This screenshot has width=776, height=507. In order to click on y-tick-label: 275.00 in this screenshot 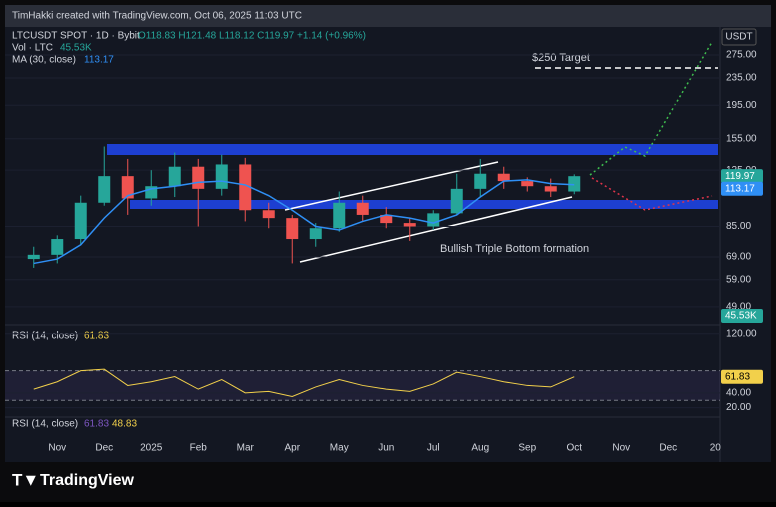, I will do `click(741, 55)`.